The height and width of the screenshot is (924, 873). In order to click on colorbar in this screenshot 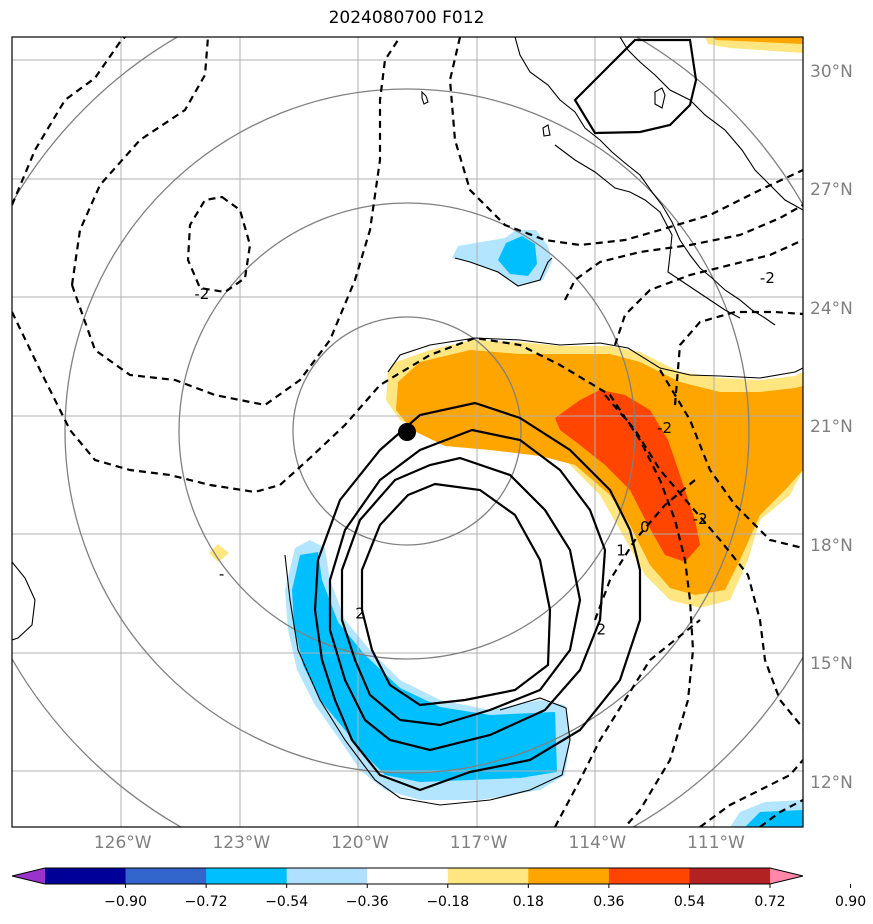, I will do `click(431, 877)`.